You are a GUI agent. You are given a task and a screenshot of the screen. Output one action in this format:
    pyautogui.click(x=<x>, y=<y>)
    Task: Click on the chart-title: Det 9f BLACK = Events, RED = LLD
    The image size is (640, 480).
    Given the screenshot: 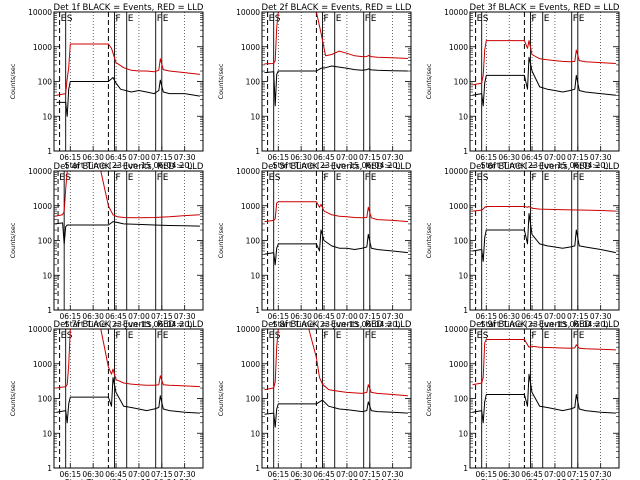 What is the action you would take?
    pyautogui.click(x=545, y=325)
    